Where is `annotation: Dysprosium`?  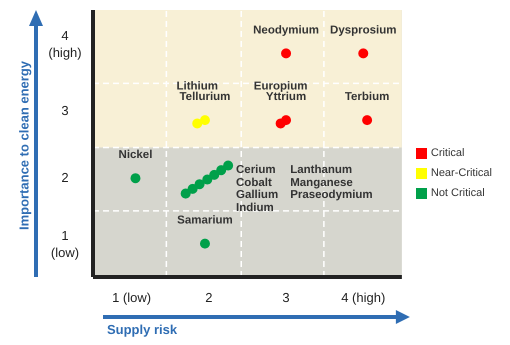 annotation: Dysprosium is located at coordinates (363, 30).